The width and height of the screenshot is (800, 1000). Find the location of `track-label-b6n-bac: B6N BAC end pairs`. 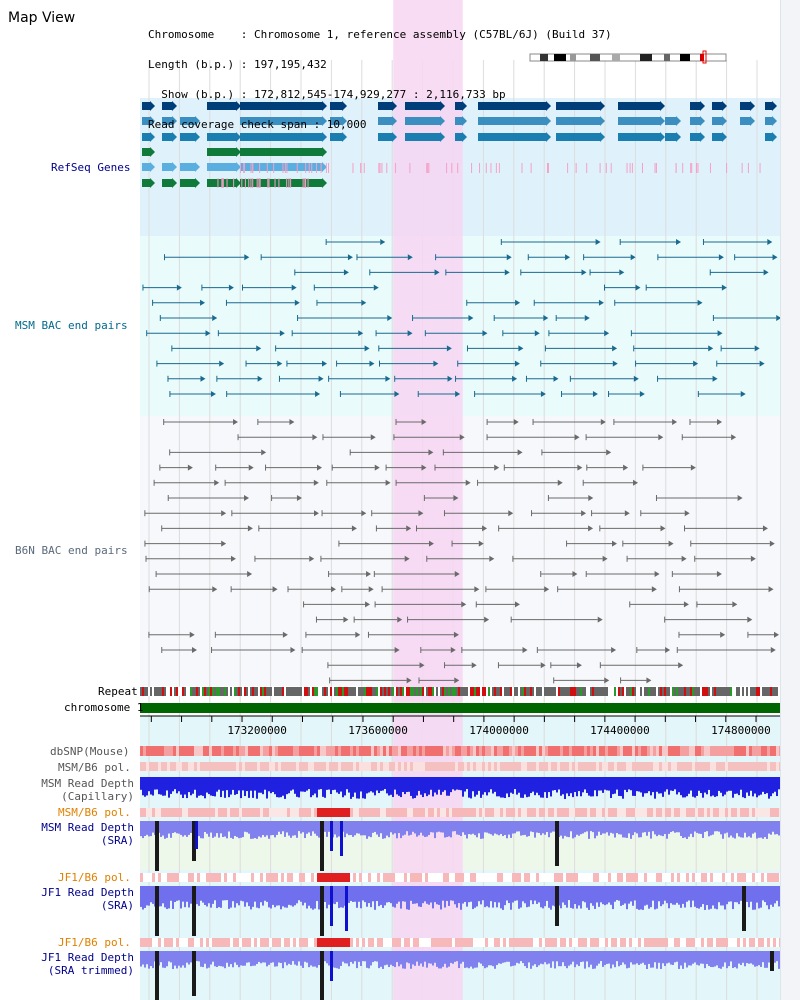

track-label-b6n-bac: B6N BAC end pairs is located at coordinates (71, 550).